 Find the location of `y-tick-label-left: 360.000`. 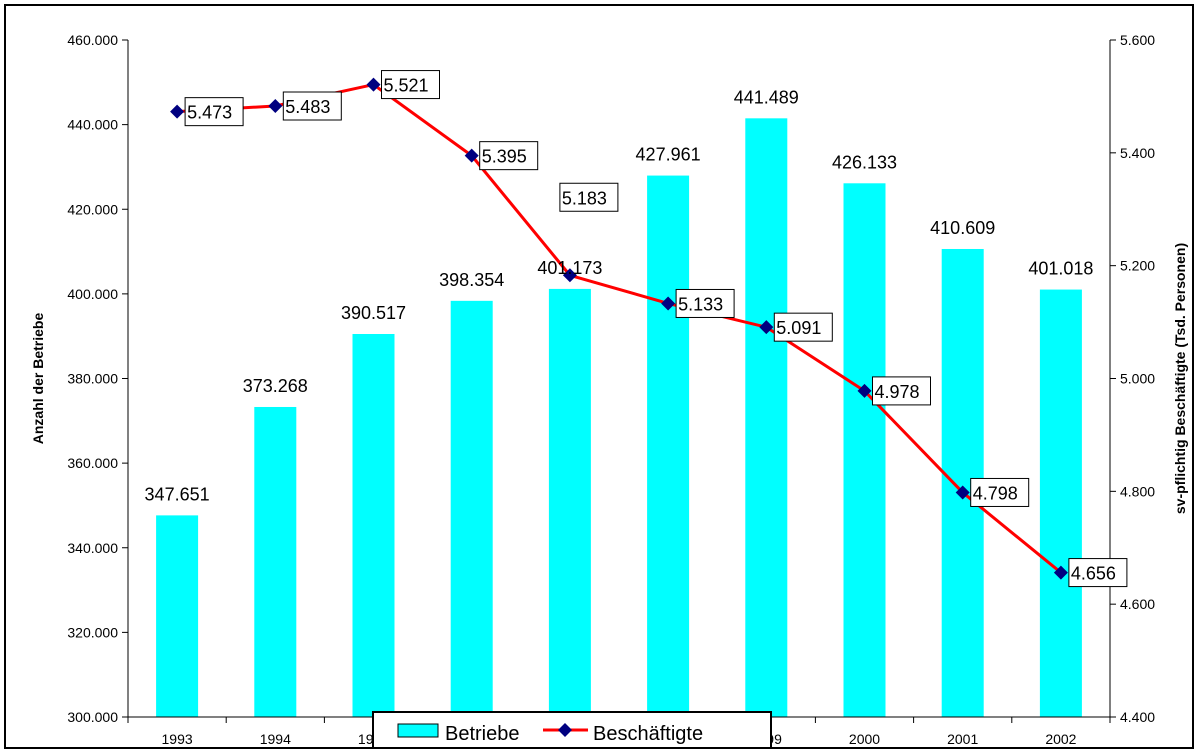

y-tick-label-left: 360.000 is located at coordinates (92, 463).